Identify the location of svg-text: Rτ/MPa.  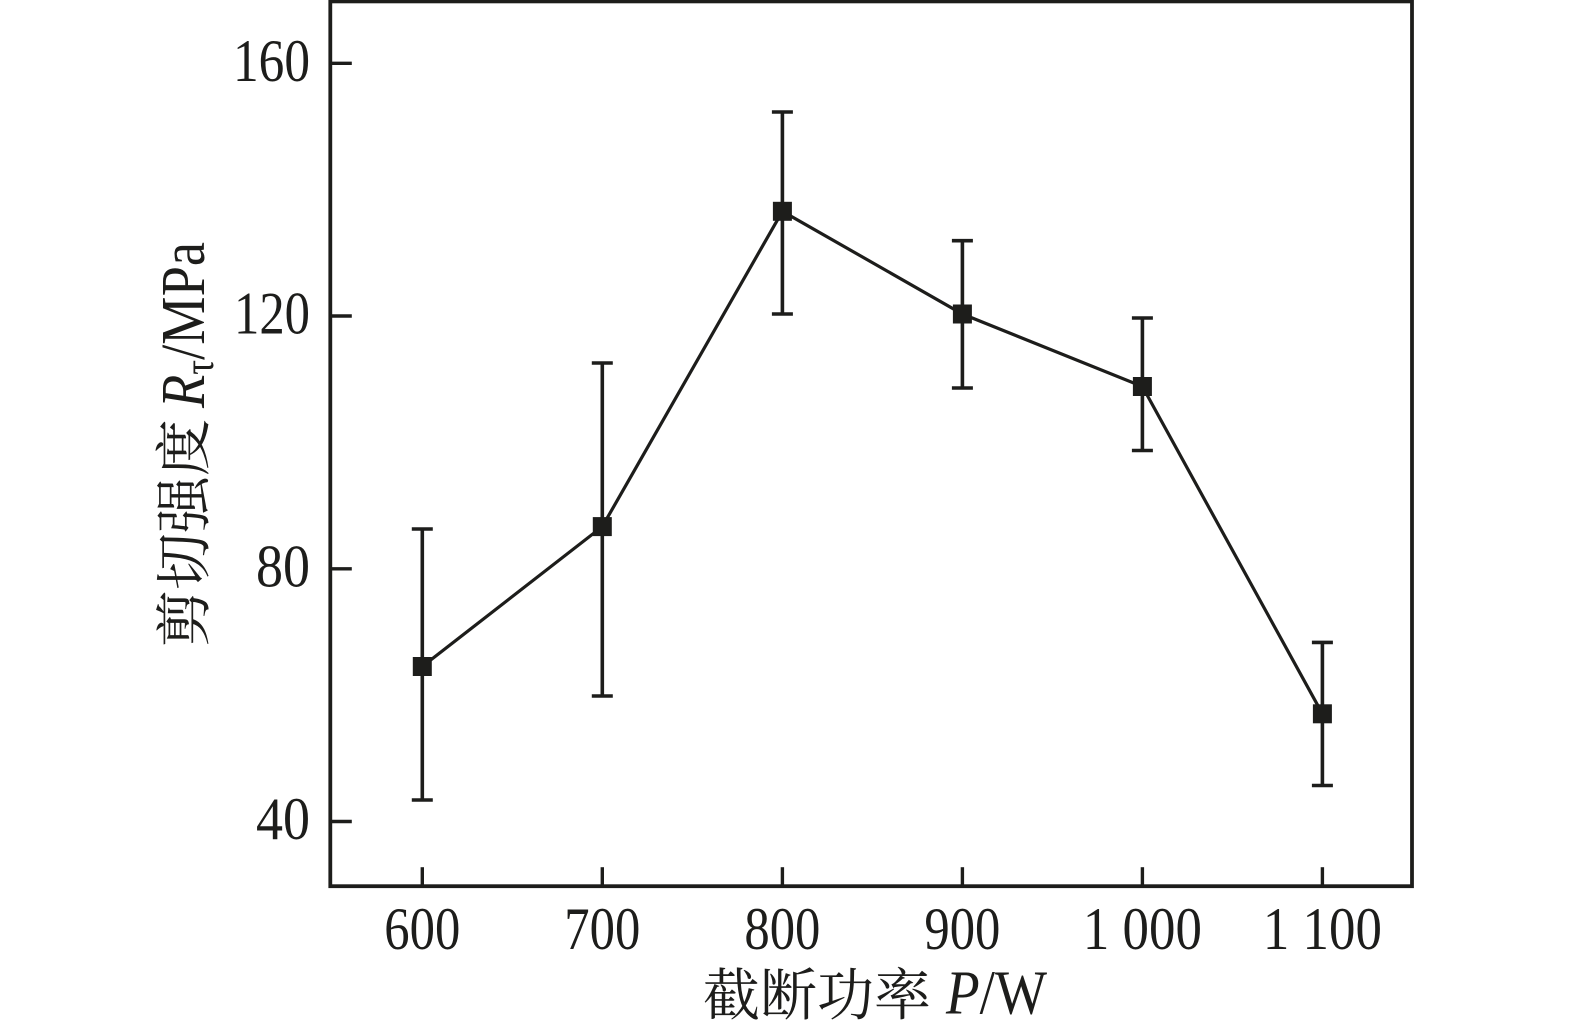
(186, 325).